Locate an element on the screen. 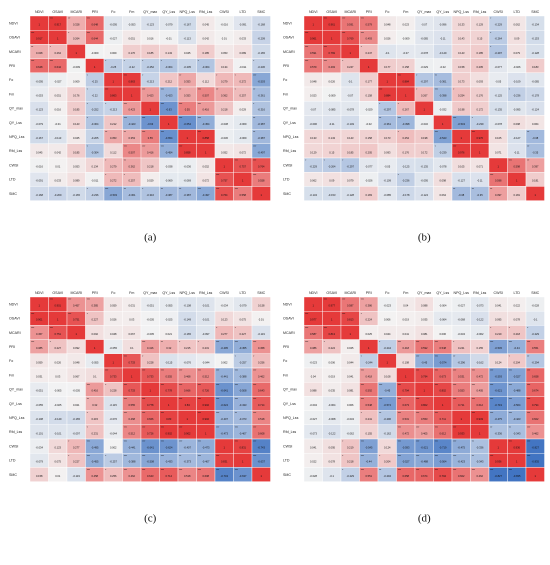 This screenshot has width=550, height=565. cell-value-label: 0.55 is located at coordinates (188, 110).